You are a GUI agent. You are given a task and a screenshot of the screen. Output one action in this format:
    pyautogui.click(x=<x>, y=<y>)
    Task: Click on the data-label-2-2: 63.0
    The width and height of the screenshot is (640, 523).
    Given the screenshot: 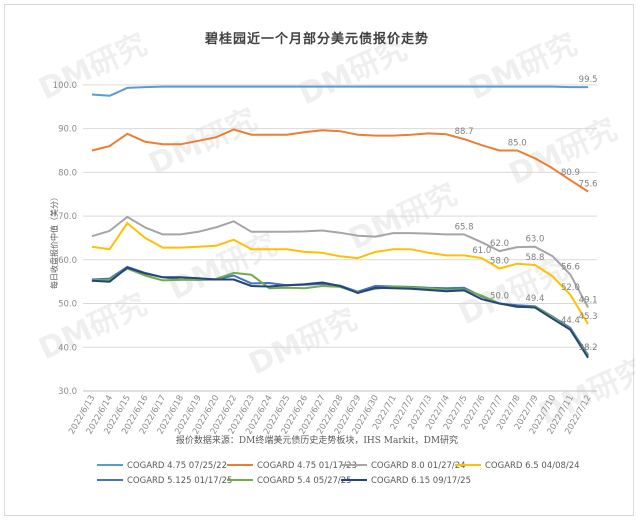 What is the action you would take?
    pyautogui.click(x=534, y=240)
    